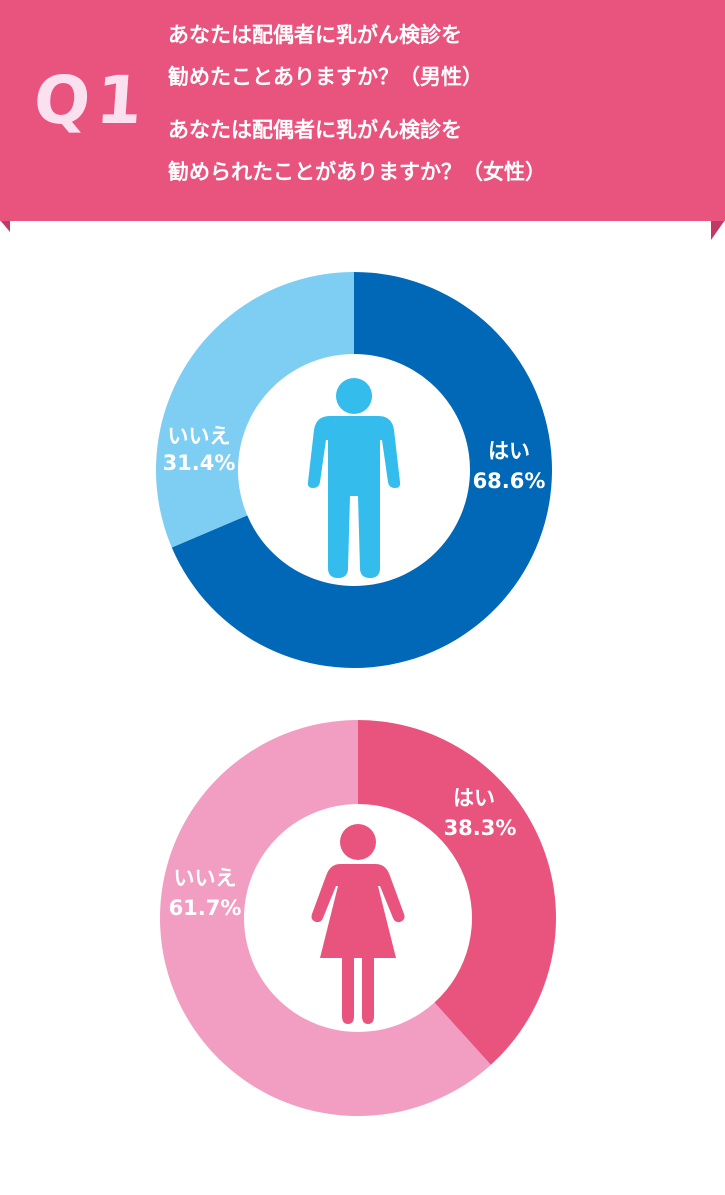 This screenshot has height=1195, width=725. Describe the element at coordinates (199, 463) in the screenshot. I see `male-no-value: 31.4%` at that location.